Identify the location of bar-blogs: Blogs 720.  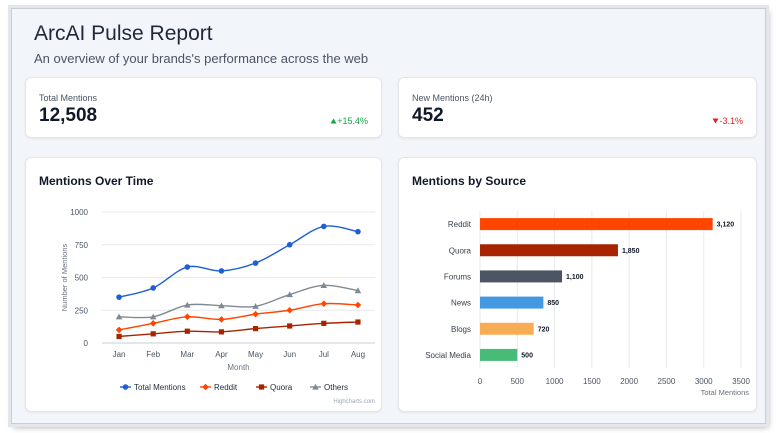
(500, 328).